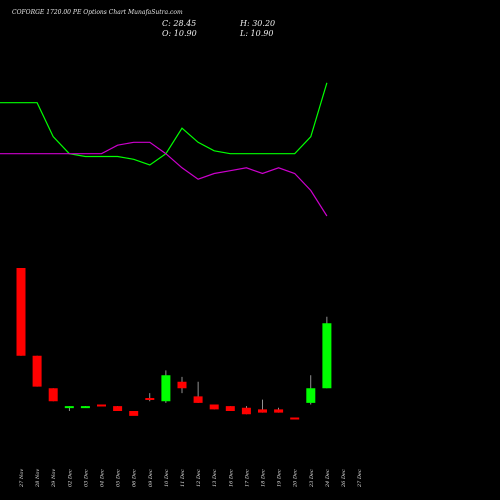  What do you see at coordinates (103, 478) in the screenshot?
I see `x-tick-label: 04 Dec` at bounding box center [103, 478].